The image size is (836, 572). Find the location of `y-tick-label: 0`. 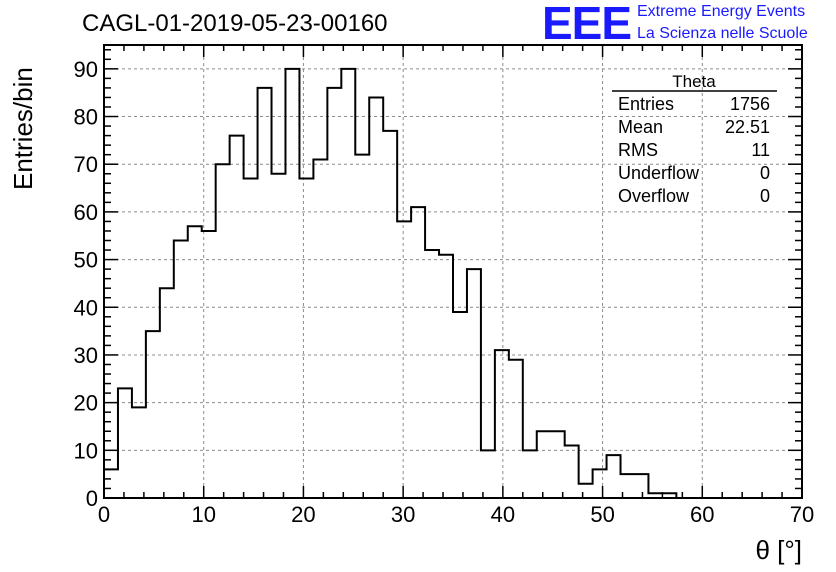

y-tick-label: 0 is located at coordinates (92, 498).